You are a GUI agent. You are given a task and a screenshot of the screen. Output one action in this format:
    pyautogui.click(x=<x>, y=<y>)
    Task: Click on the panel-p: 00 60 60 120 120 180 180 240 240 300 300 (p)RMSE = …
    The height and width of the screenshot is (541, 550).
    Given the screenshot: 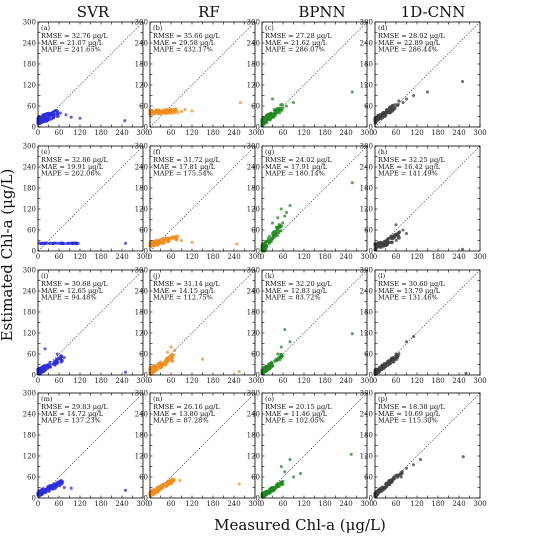 What is the action you would take?
    pyautogui.click(x=423, y=448)
    